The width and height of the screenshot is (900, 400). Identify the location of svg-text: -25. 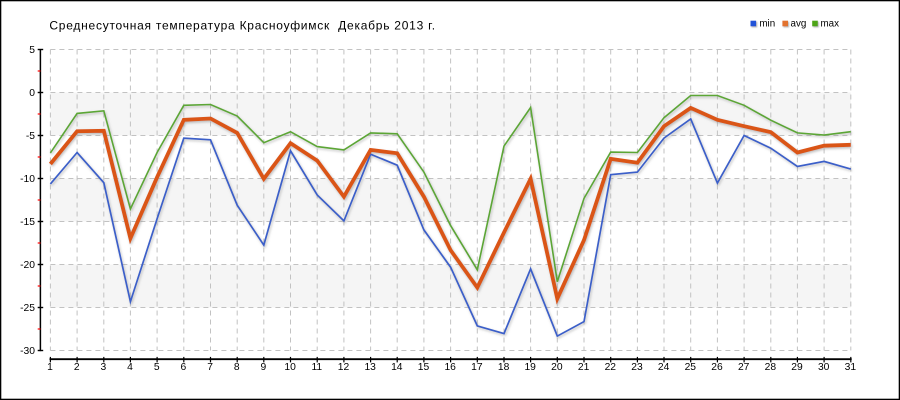
(27, 308).